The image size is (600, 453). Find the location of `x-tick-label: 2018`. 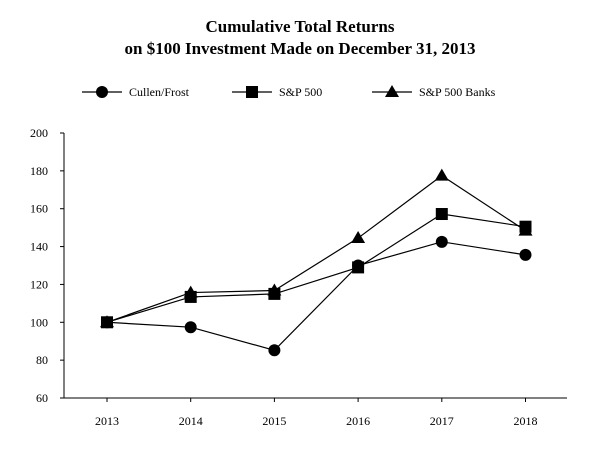

x-tick-label: 2018 is located at coordinates (526, 421).